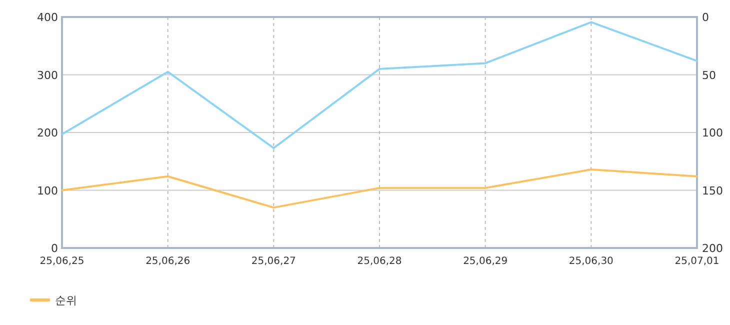 The image size is (730, 325). What do you see at coordinates (709, 75) in the screenshot?
I see `y2-tick-label: 50` at bounding box center [709, 75].